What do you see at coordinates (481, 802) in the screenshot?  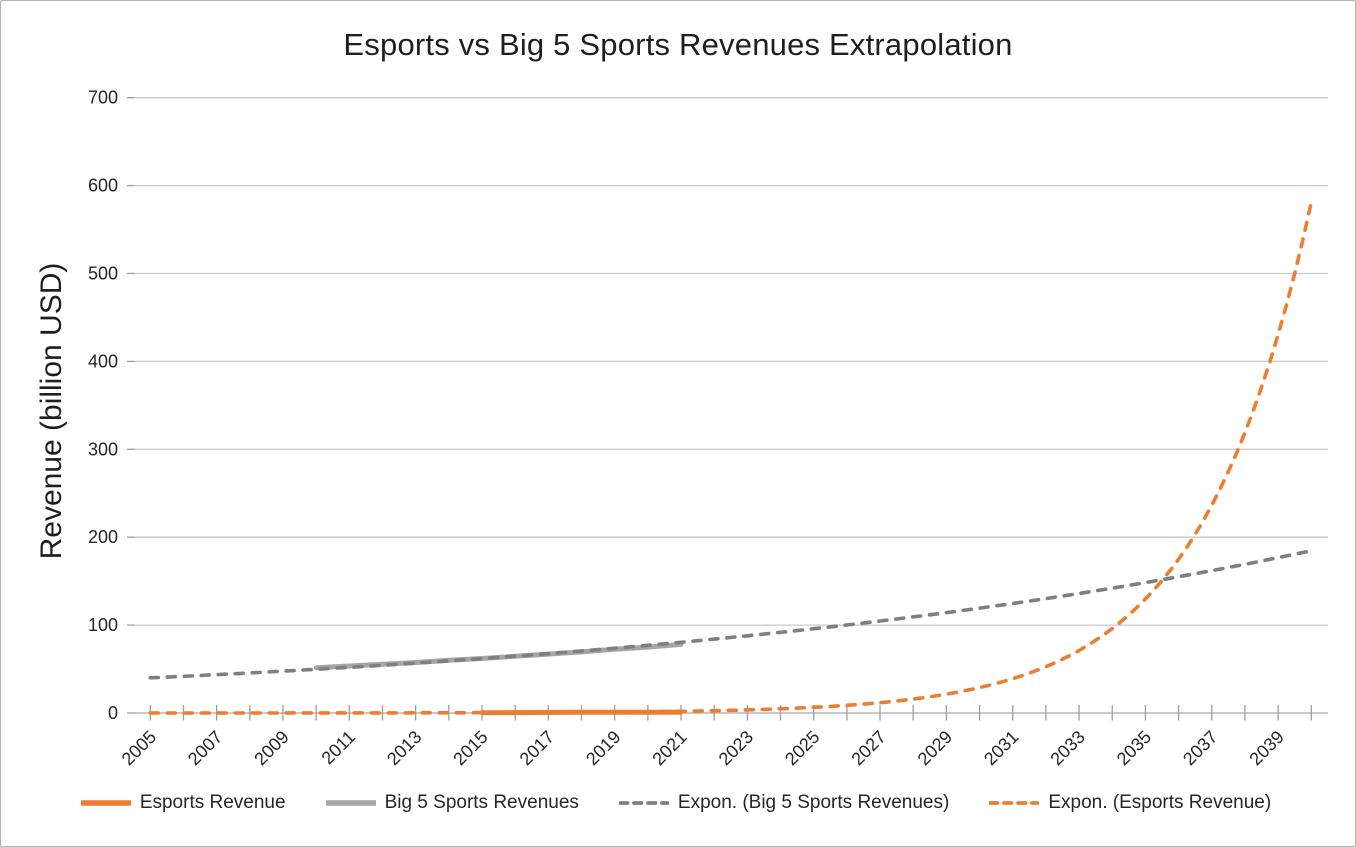 I see `legend-label: Big 5 Sports Revenues` at bounding box center [481, 802].